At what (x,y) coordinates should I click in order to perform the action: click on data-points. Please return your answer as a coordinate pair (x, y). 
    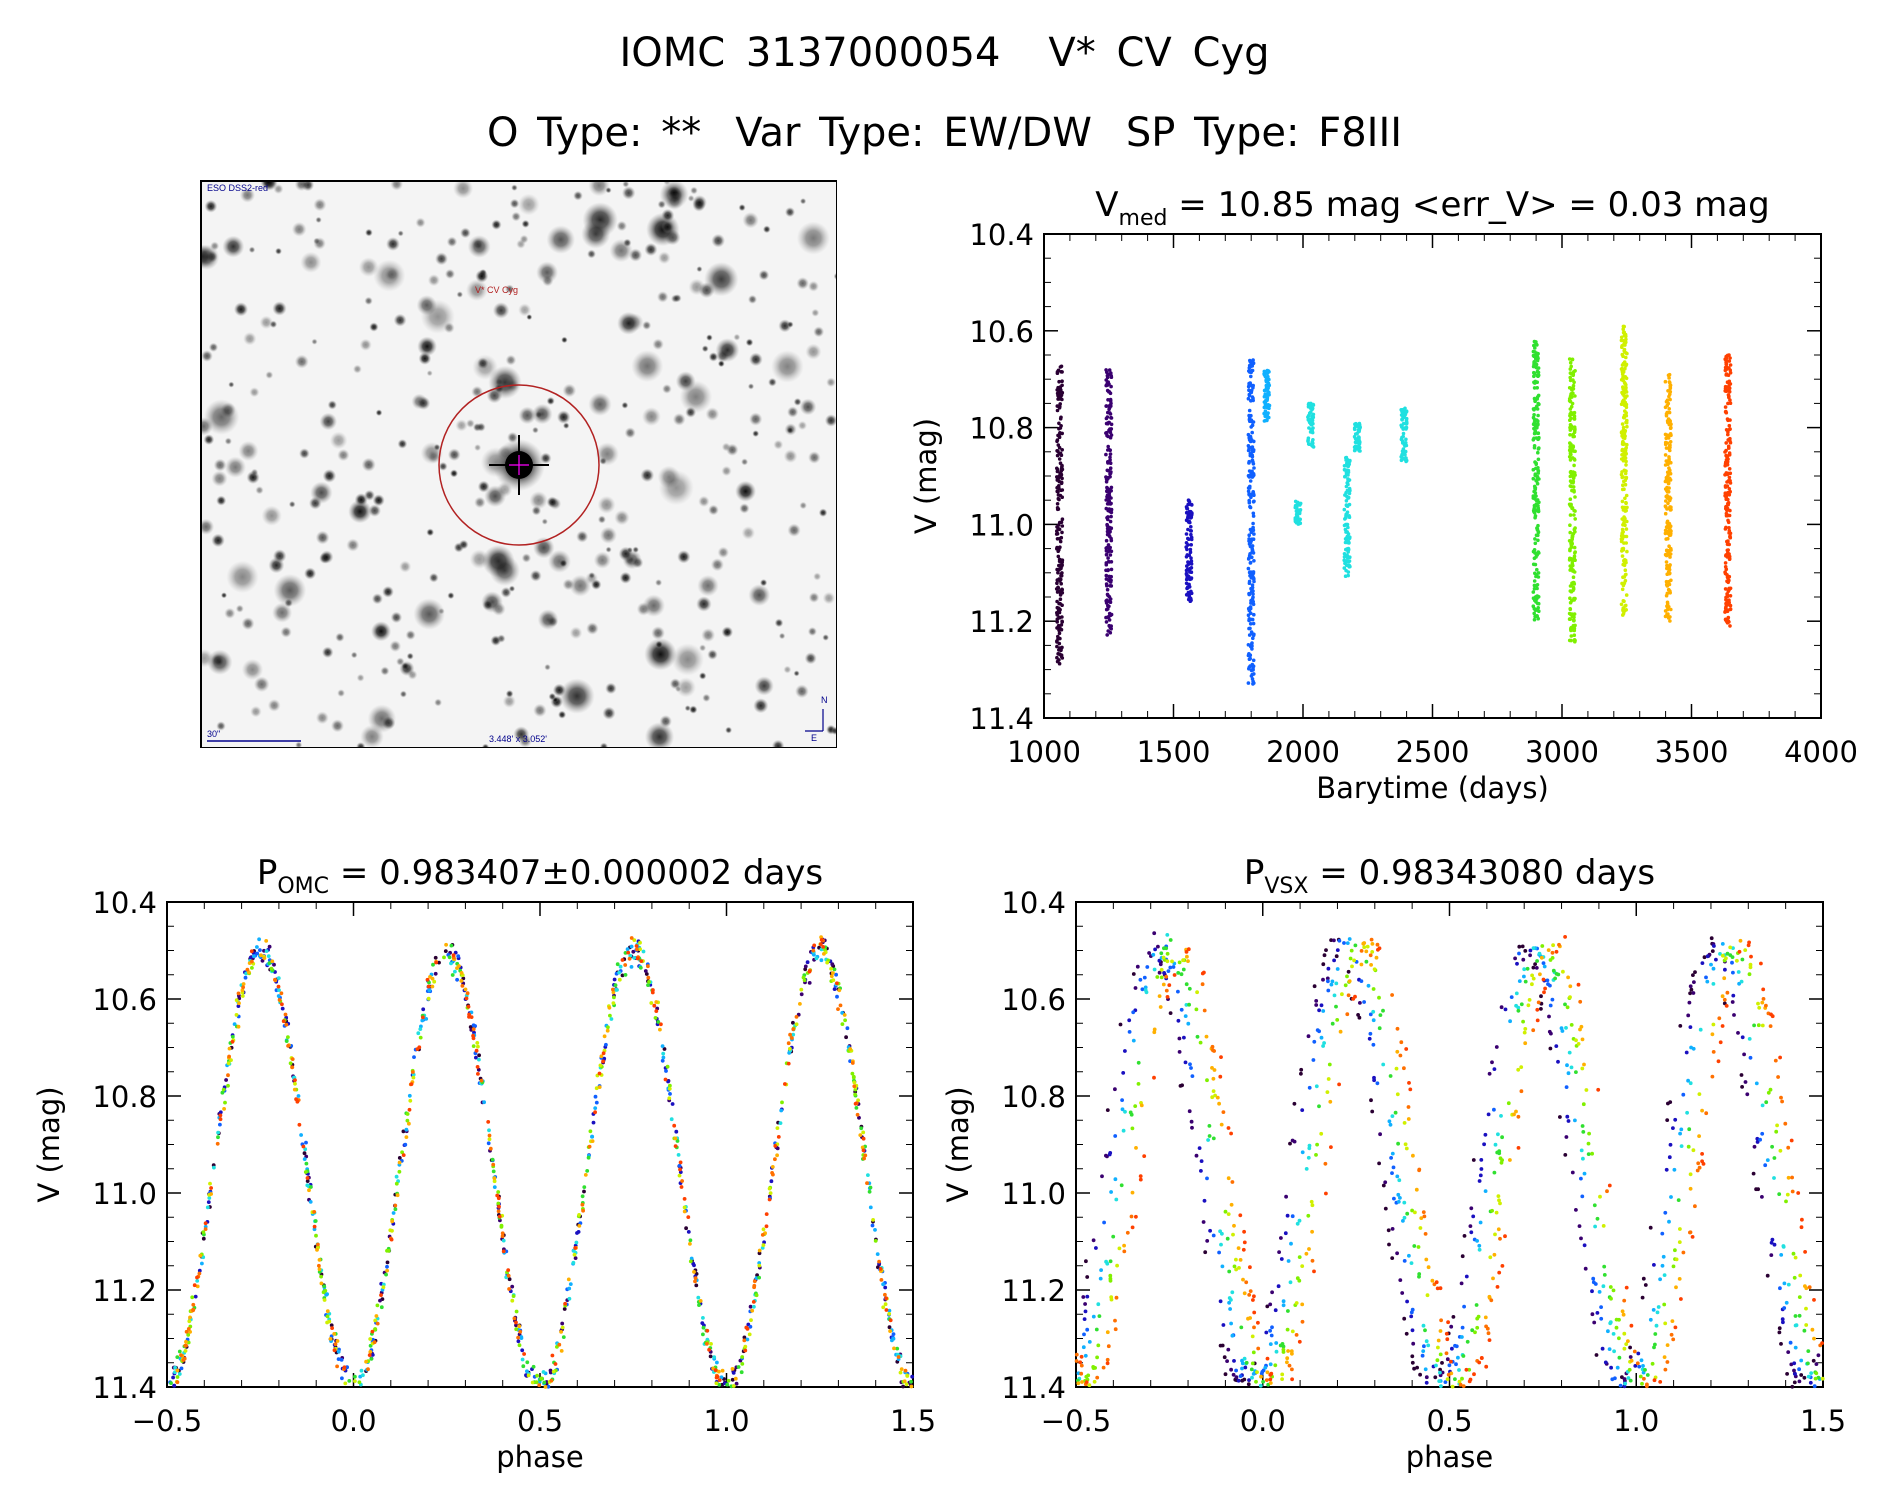
    Looking at the image, I should click on (1393, 505).